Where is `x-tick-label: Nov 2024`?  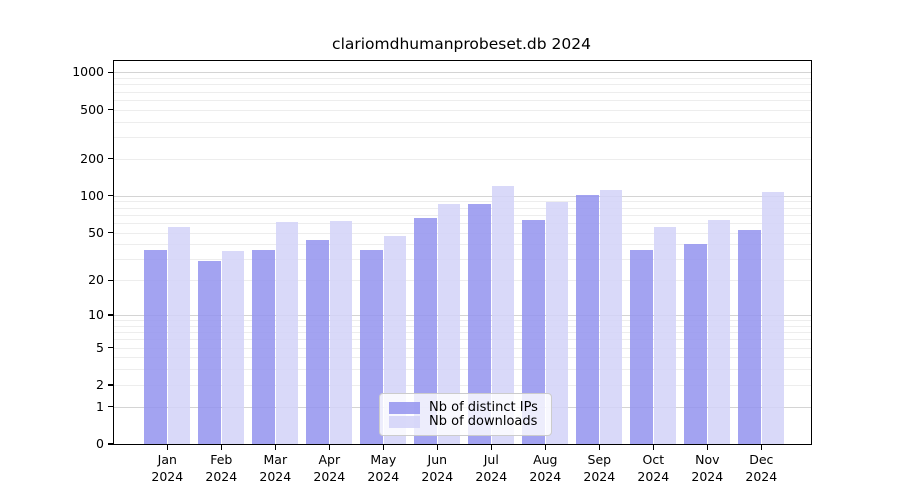
x-tick-label: Nov 2024 is located at coordinates (707, 468).